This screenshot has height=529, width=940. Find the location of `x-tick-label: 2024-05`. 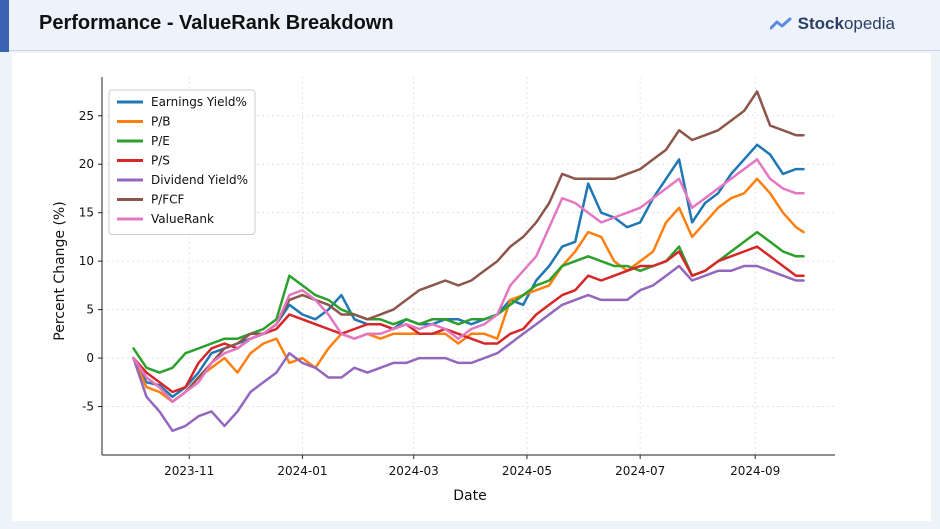

x-tick-label: 2024-05 is located at coordinates (527, 471).